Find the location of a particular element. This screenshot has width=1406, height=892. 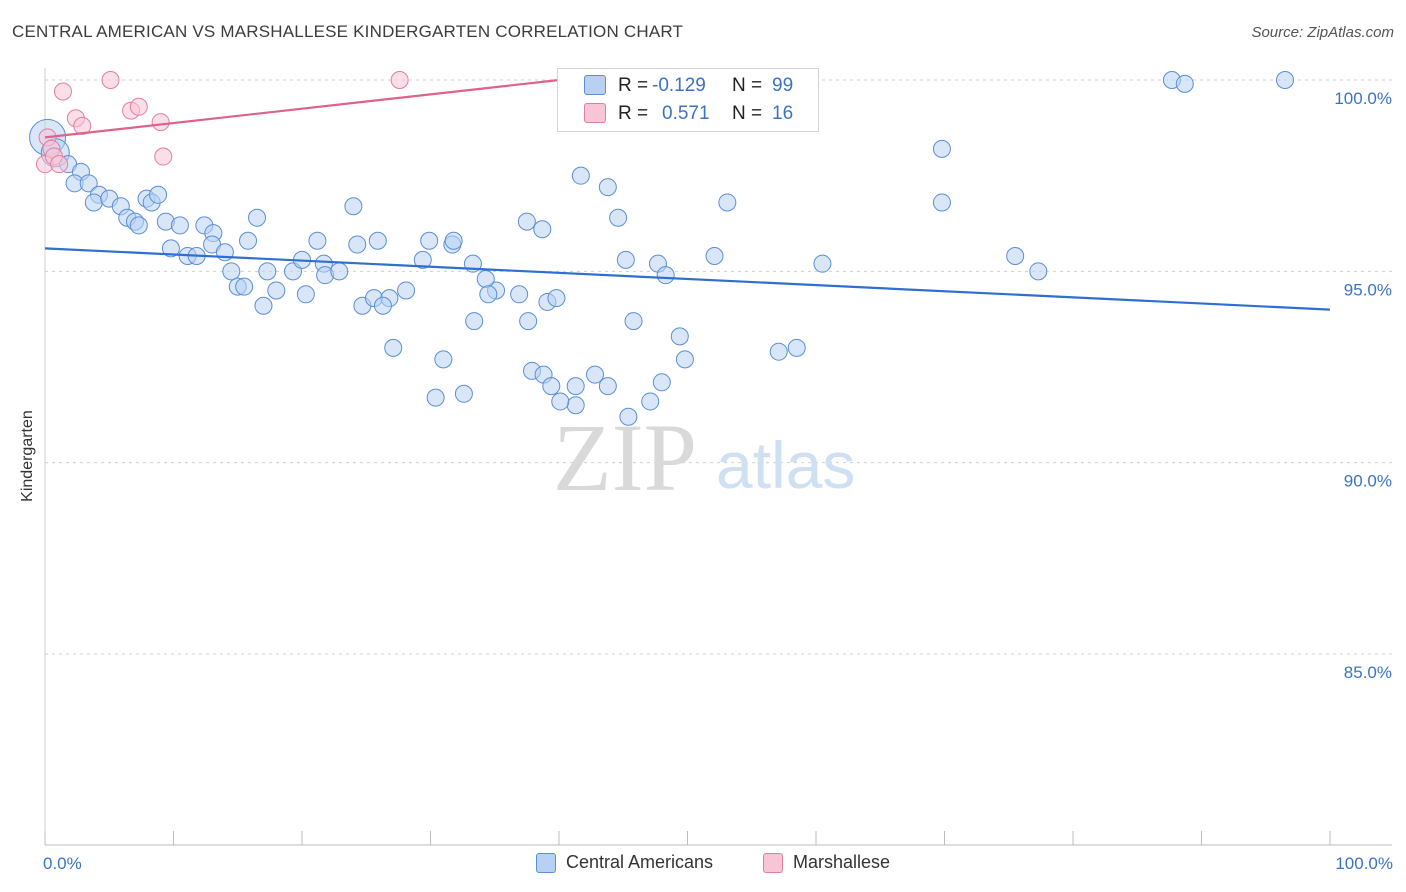

legend-item-central-americans: Central Americans is located at coordinates (624, 862).